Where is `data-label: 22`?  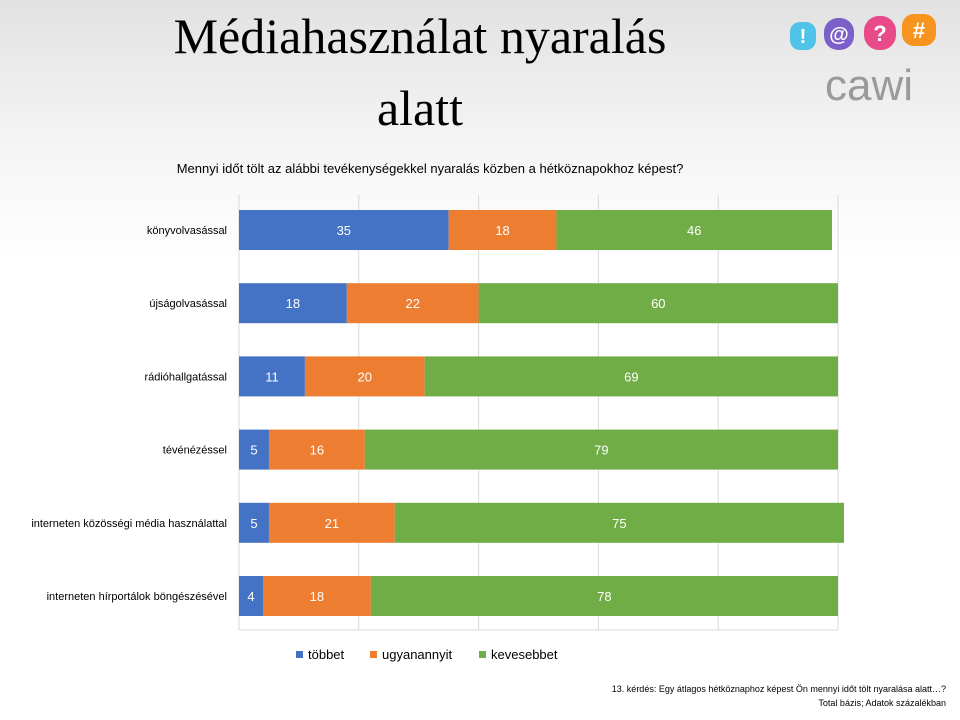
data-label: 22 is located at coordinates (412, 303).